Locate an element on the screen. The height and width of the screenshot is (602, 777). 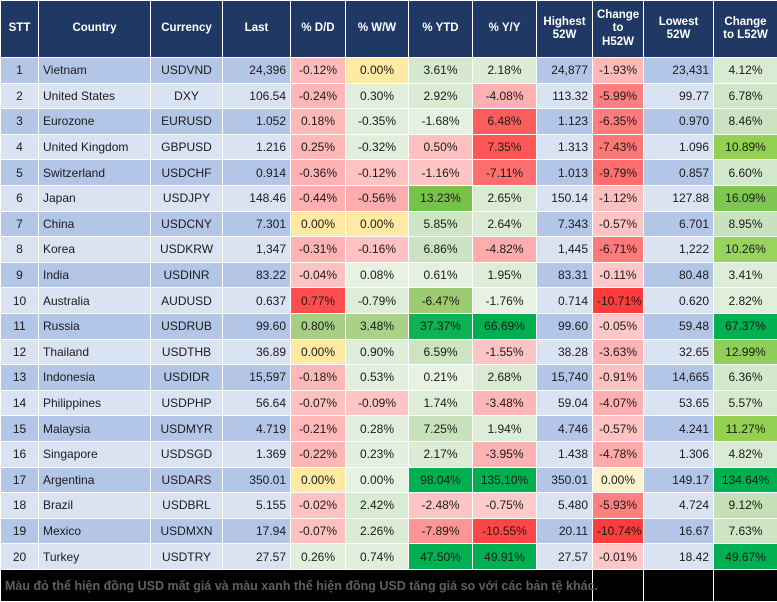
cell-last: 17.94 is located at coordinates (256, 531).